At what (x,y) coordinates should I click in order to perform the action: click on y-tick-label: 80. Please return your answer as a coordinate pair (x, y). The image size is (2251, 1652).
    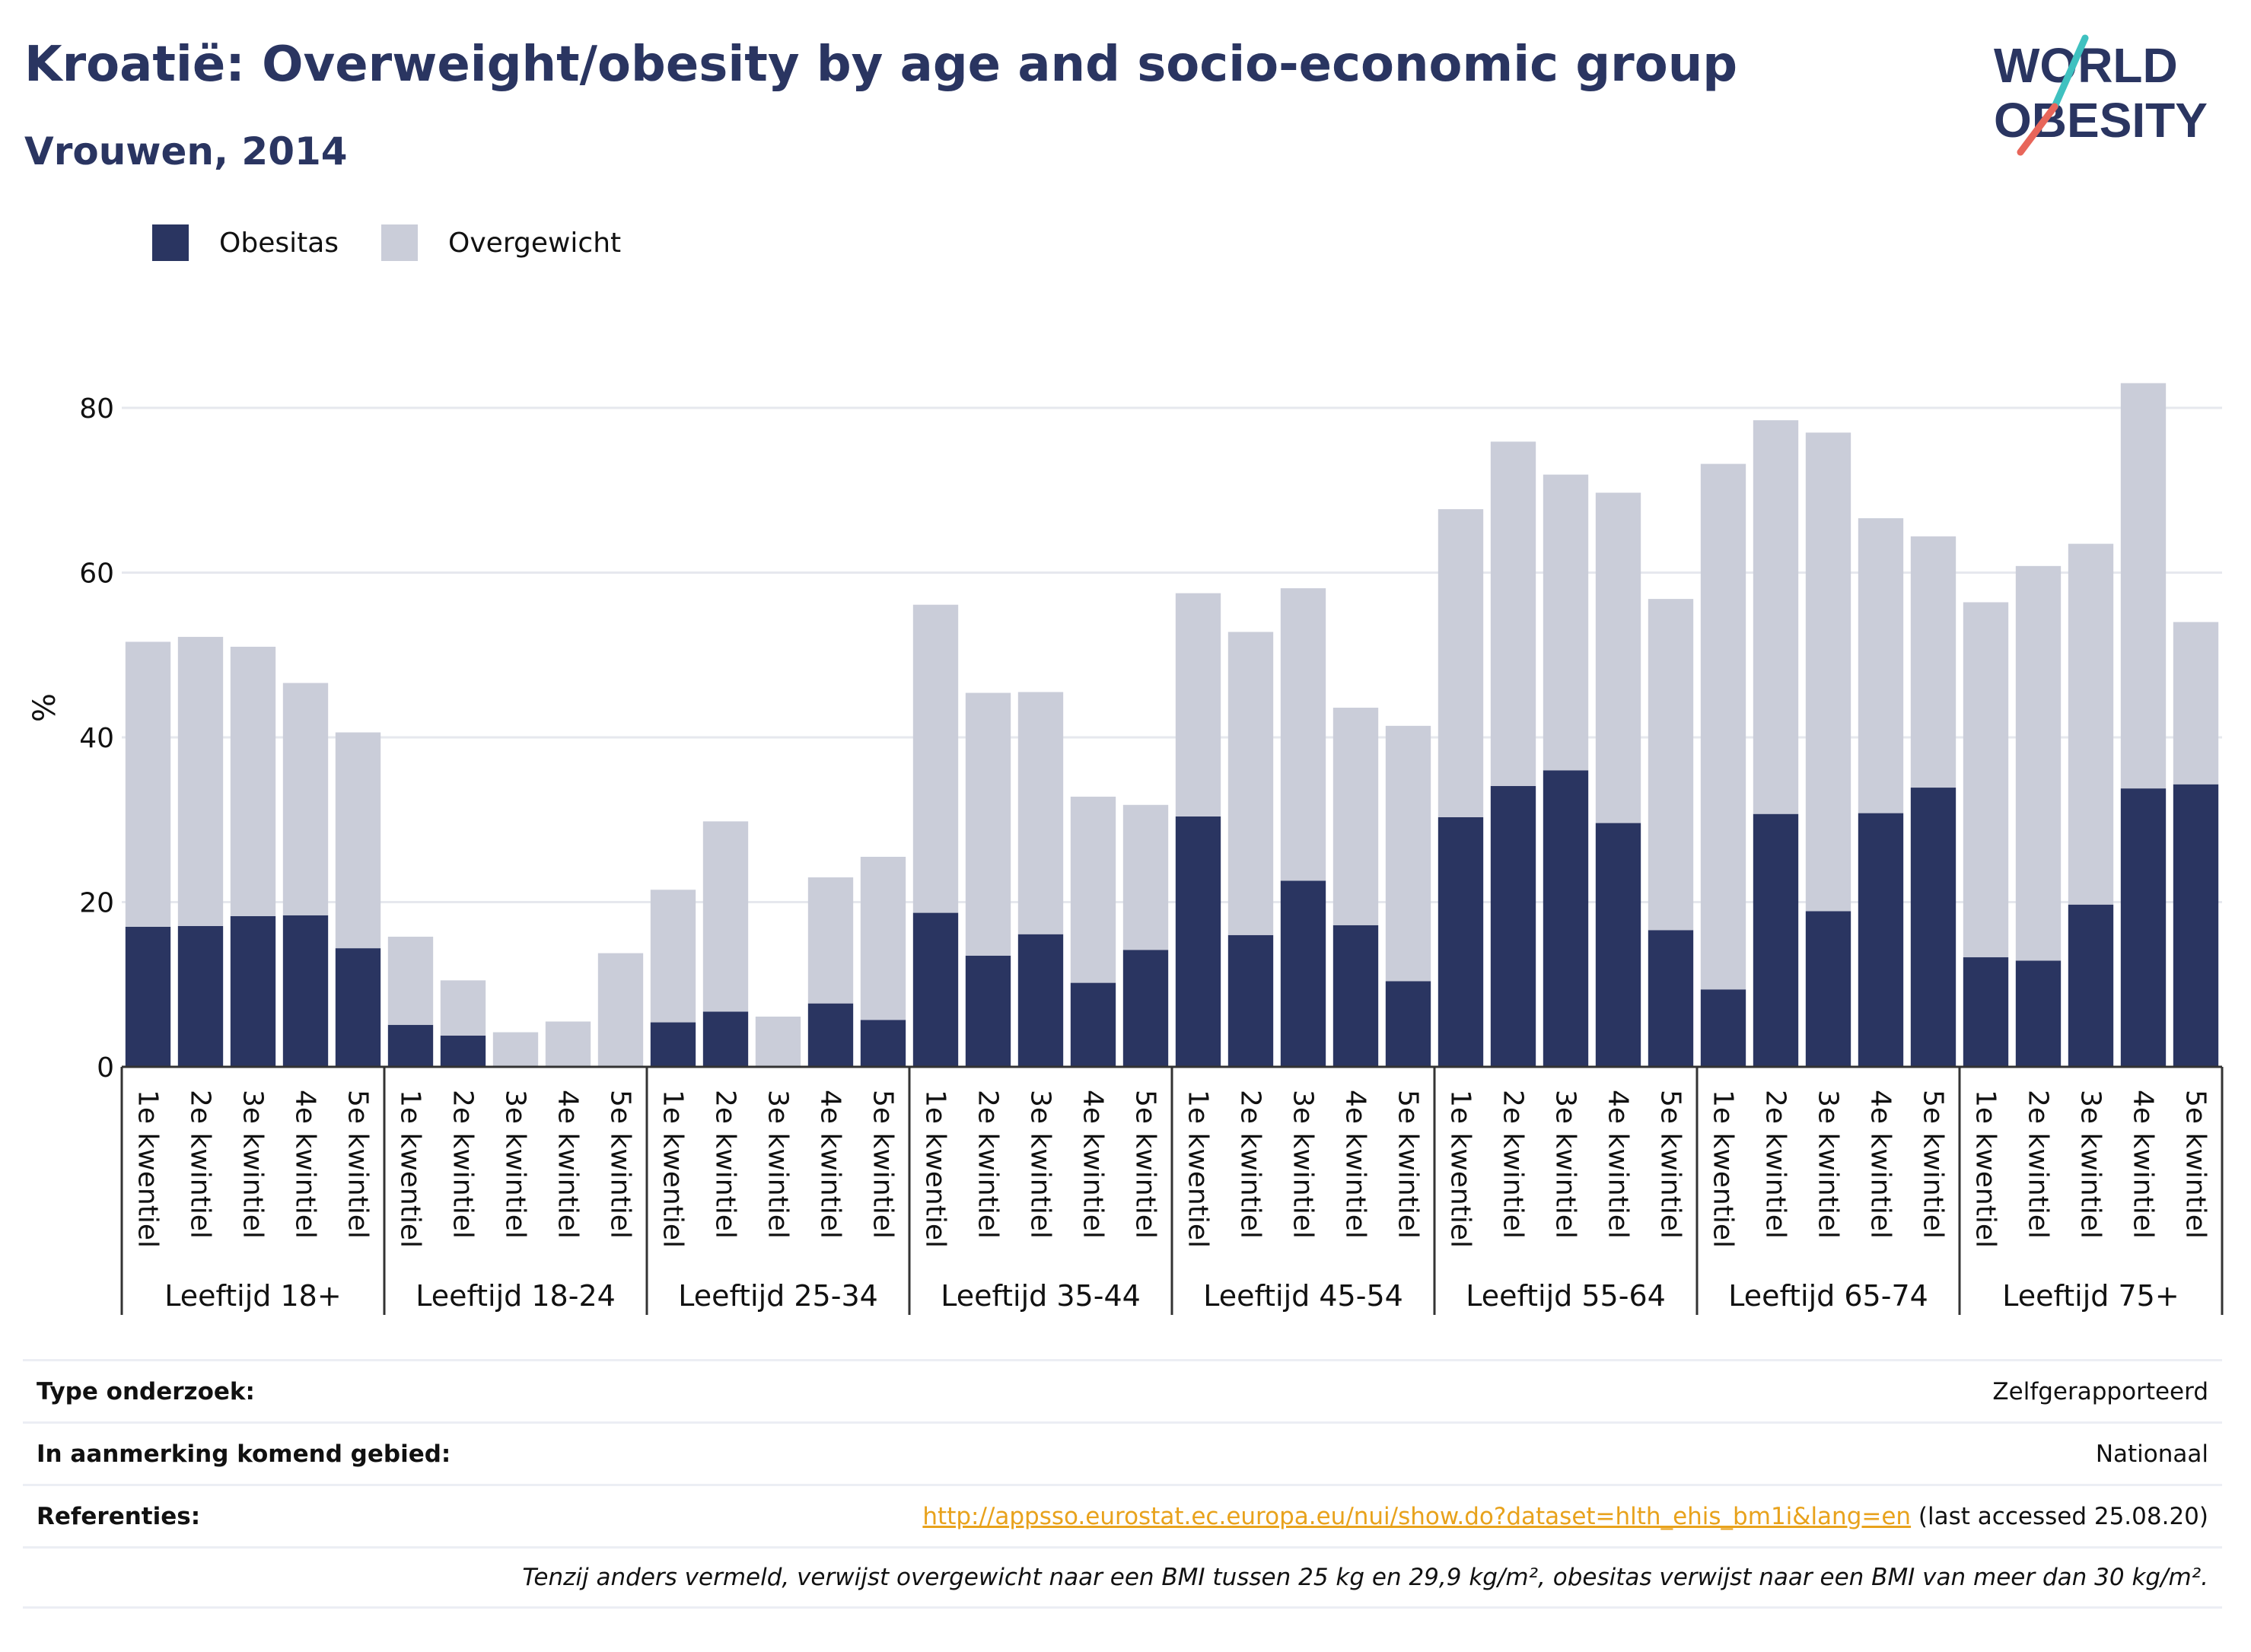
    Looking at the image, I should click on (96, 409).